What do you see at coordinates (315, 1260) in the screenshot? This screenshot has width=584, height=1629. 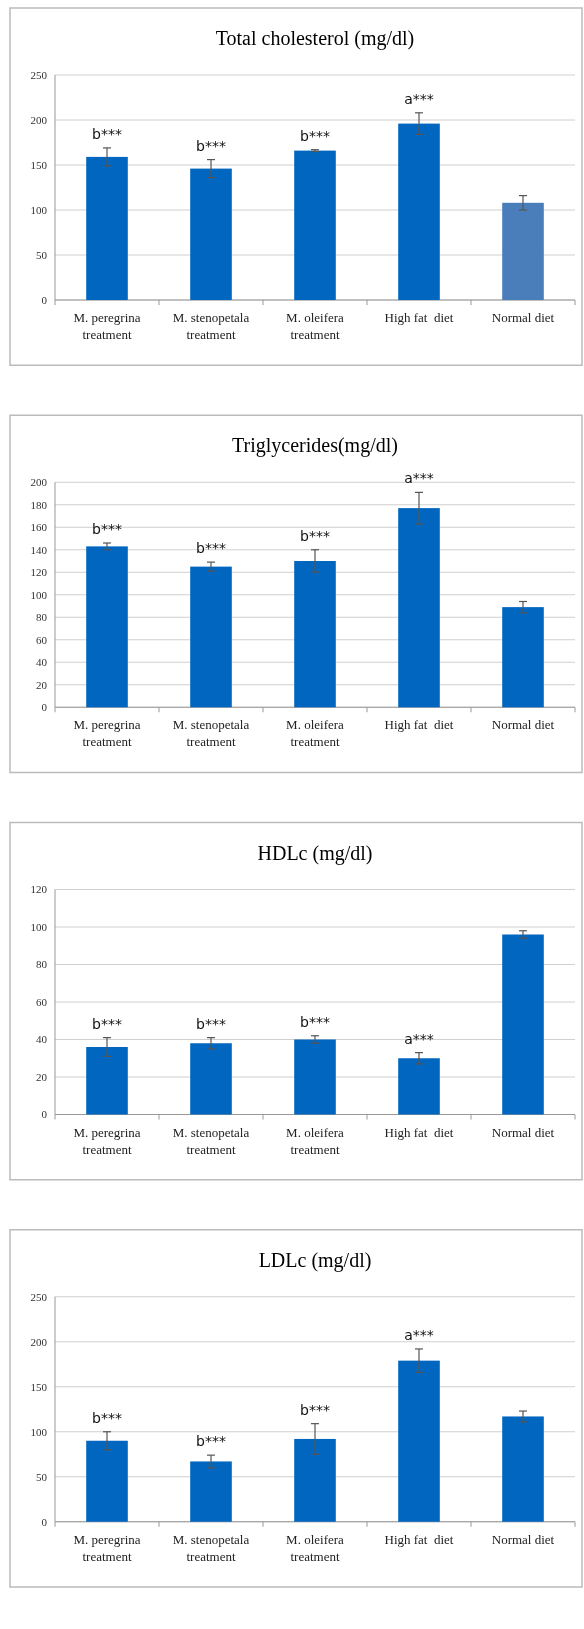 I see `chart-title: LDLc (mg/dl)` at bounding box center [315, 1260].